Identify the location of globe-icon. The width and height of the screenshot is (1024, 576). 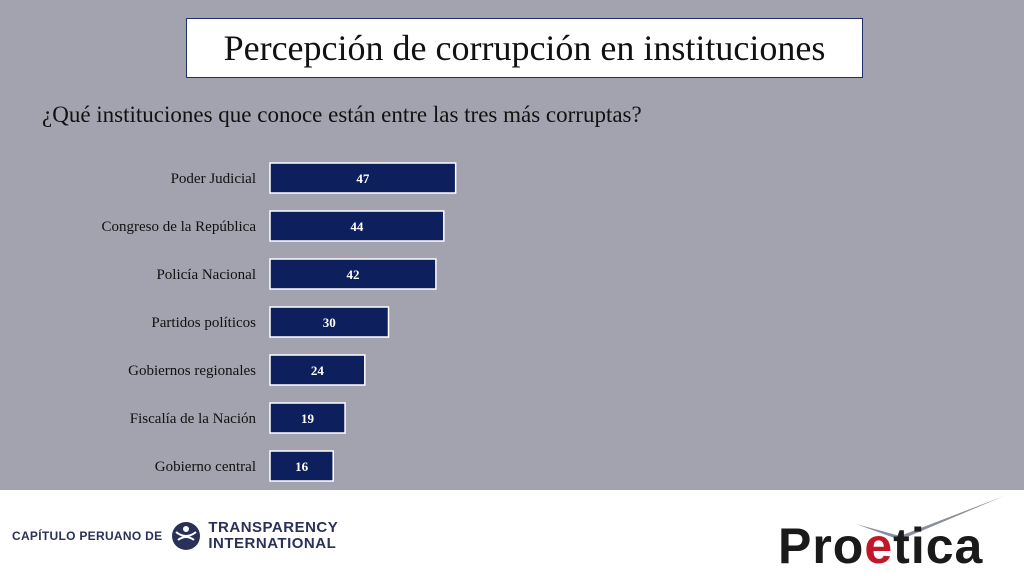
(186, 536).